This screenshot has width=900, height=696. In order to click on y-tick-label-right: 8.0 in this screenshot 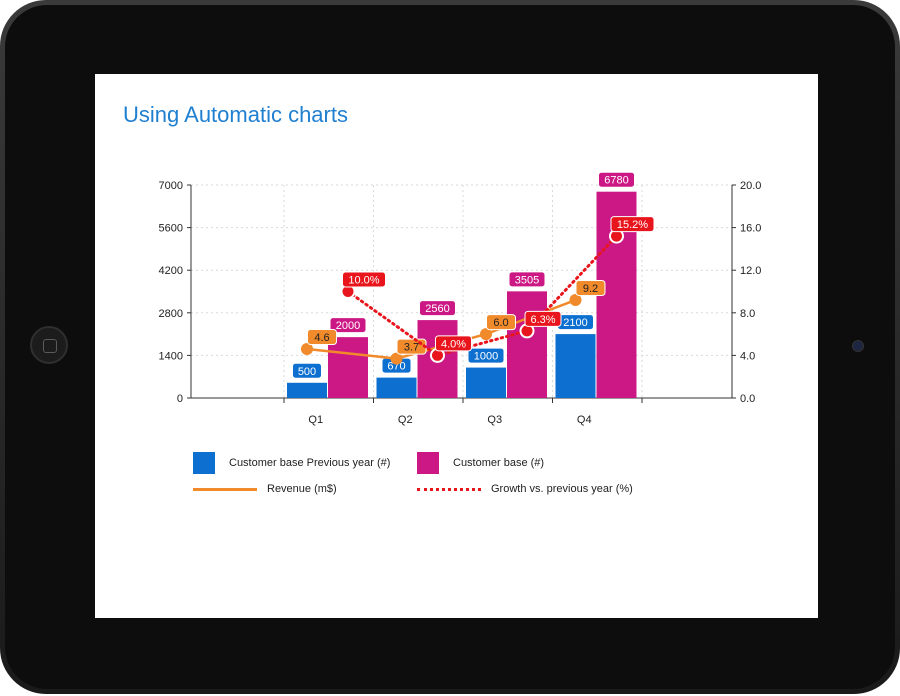, I will do `click(747, 314)`.